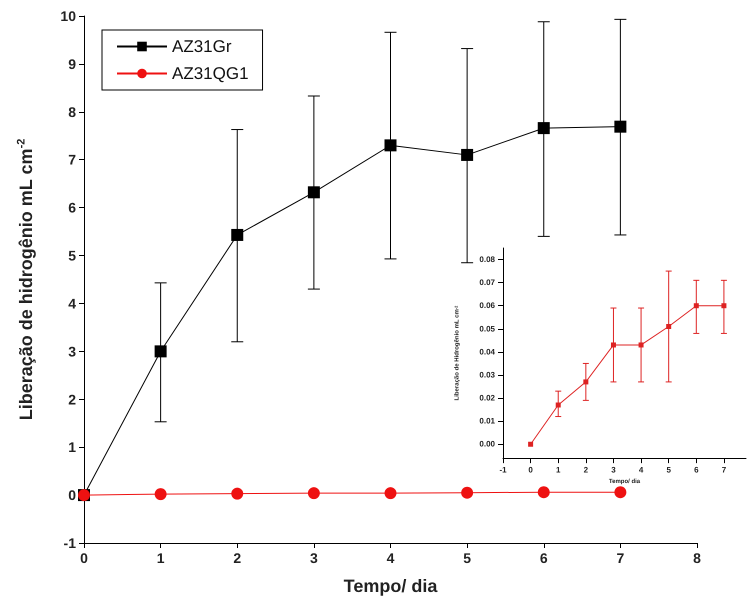 This screenshot has height=611, width=750. Describe the element at coordinates (72, 160) in the screenshot. I see `y-tick-label: 7` at that location.